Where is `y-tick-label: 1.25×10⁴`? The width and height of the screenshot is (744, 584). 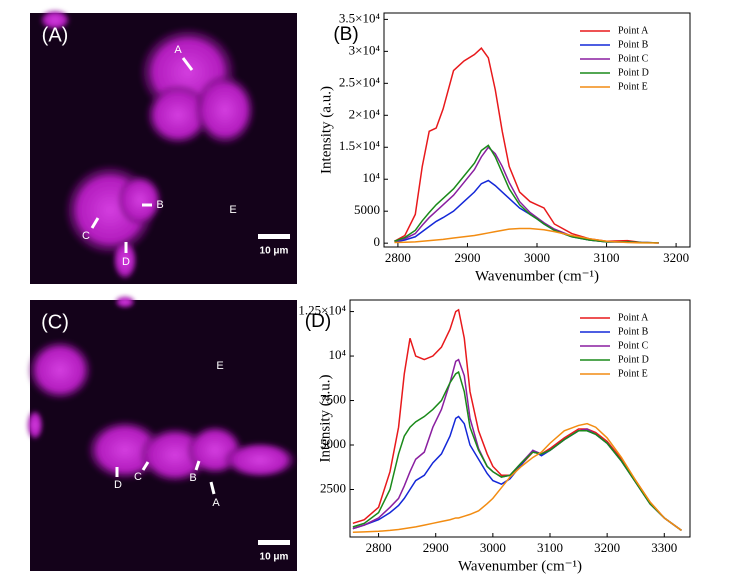 y-tick-label: 1.25×10⁴ is located at coordinates (322, 310).